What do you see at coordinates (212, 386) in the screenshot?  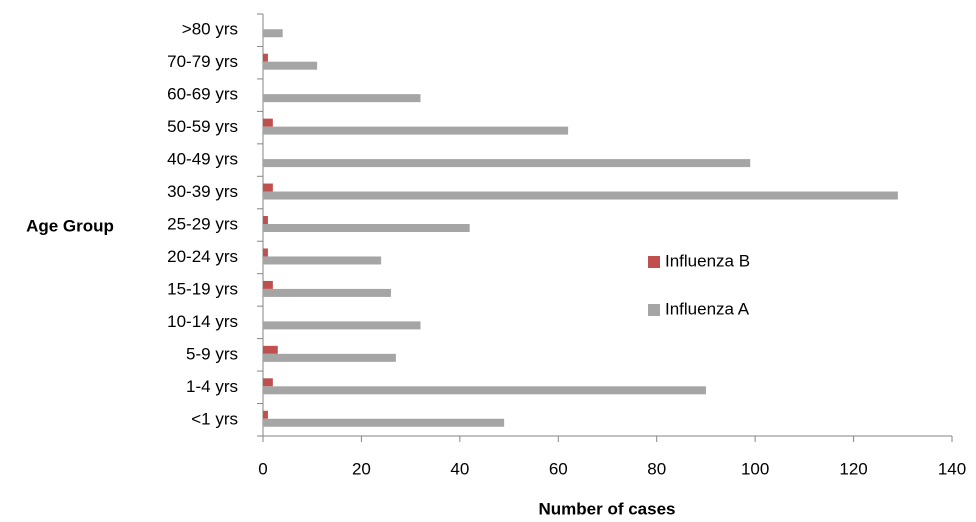 I see `y-tick-label: 1-4 yrs` at bounding box center [212, 386].